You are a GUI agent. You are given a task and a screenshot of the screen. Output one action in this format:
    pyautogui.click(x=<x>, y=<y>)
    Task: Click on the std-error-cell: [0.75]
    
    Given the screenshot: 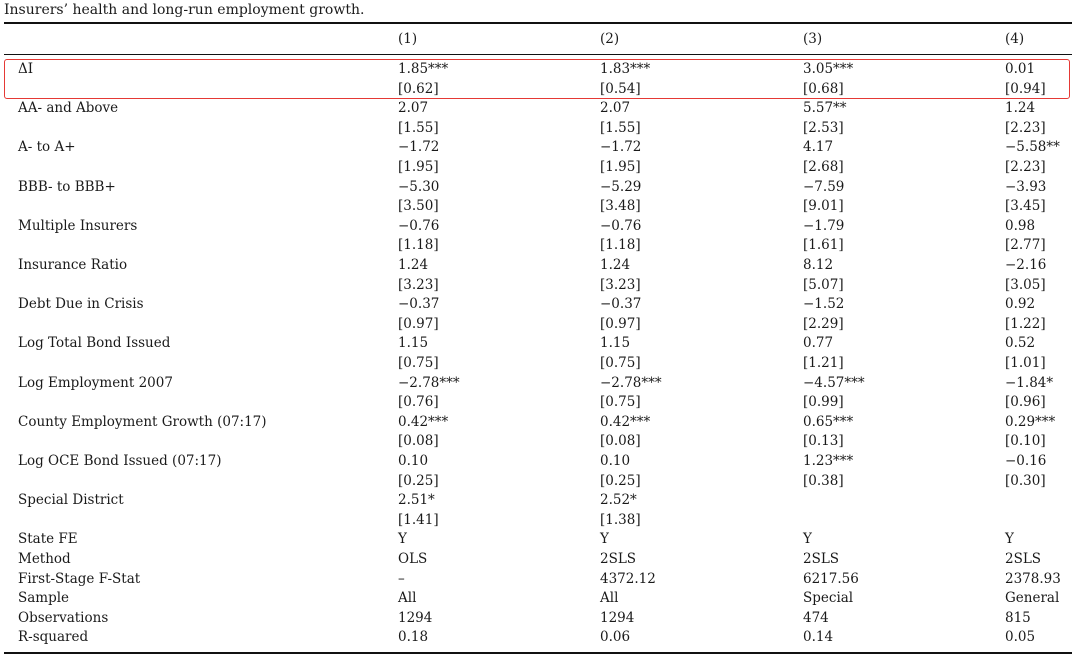 What is the action you would take?
    pyautogui.click(x=620, y=363)
    